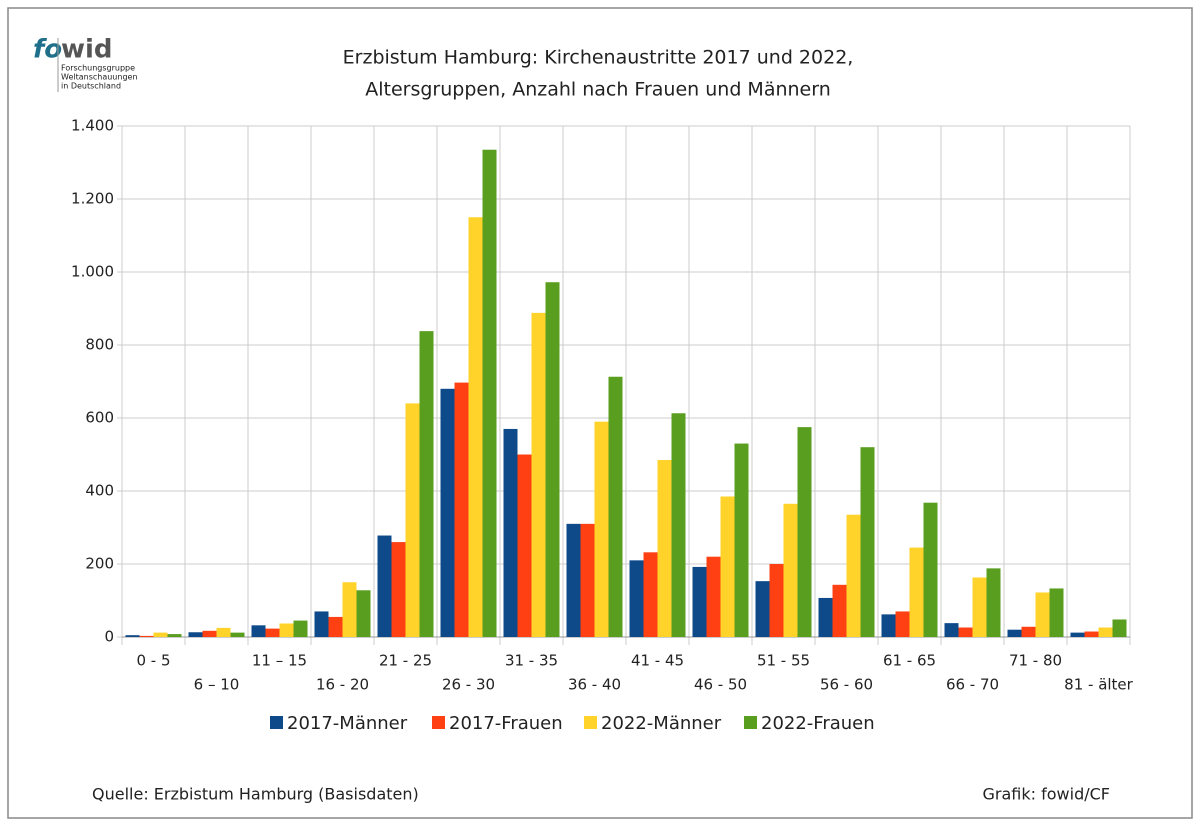 This screenshot has height=830, width=1200. I want to click on x-tick-label: 61 - 65, so click(909, 661).